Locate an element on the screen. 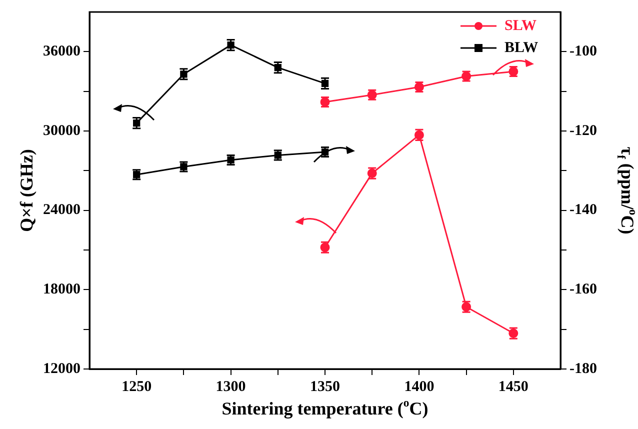 This screenshot has width=638, height=429. y2-tick-label: -160 is located at coordinates (584, 290).